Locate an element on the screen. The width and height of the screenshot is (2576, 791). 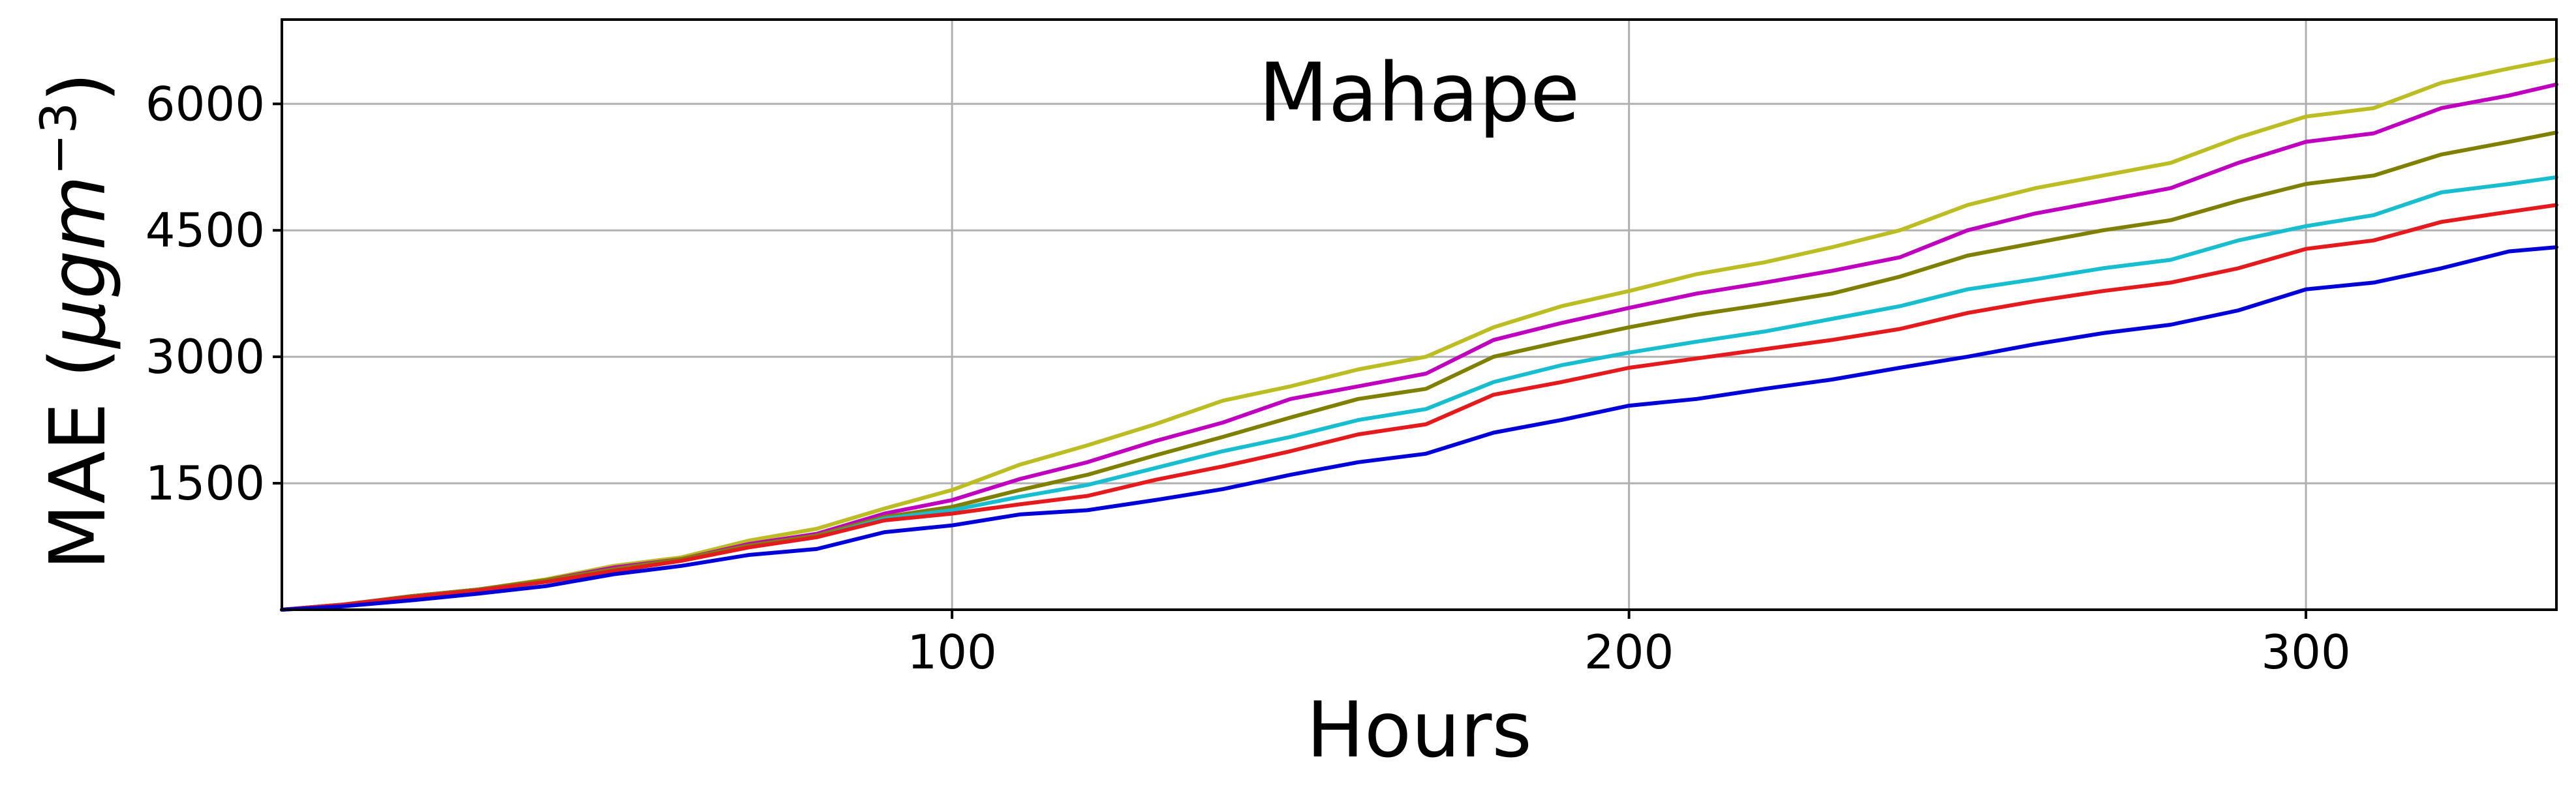
x-tick-label: 200 is located at coordinates (1629, 652).